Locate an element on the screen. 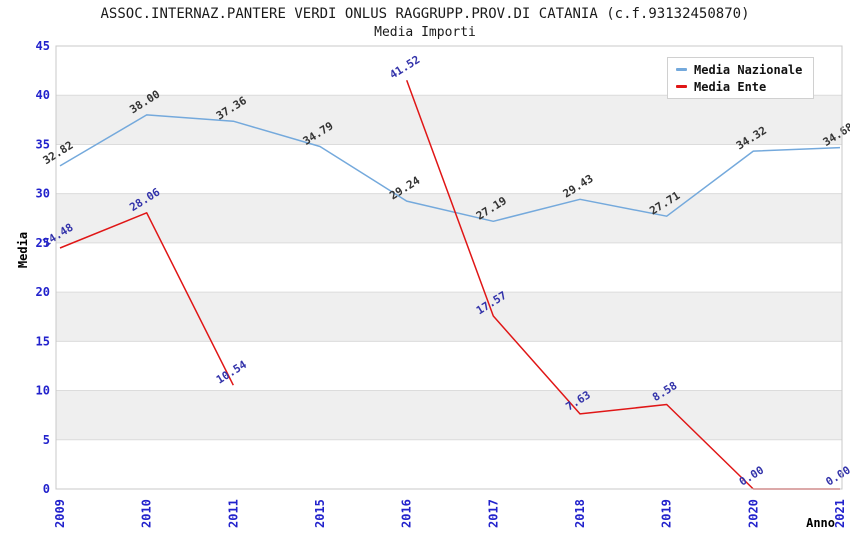 The image size is (850, 550). y-tick-label: 45 is located at coordinates (43, 46).